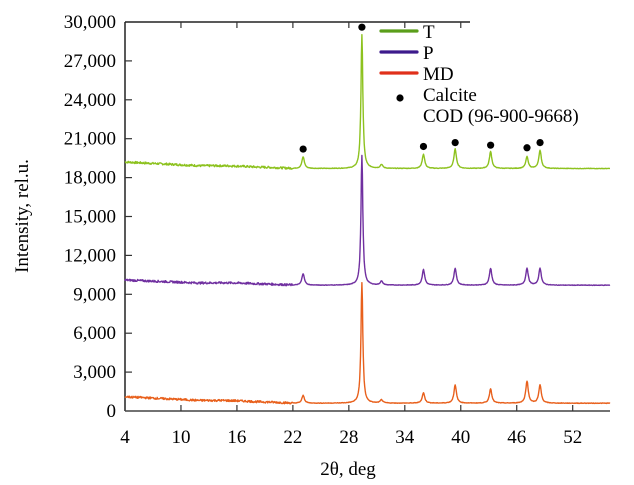  Describe the element at coordinates (22, 216) in the screenshot. I see `y-axis-title: Intensity, rel.u.` at that location.